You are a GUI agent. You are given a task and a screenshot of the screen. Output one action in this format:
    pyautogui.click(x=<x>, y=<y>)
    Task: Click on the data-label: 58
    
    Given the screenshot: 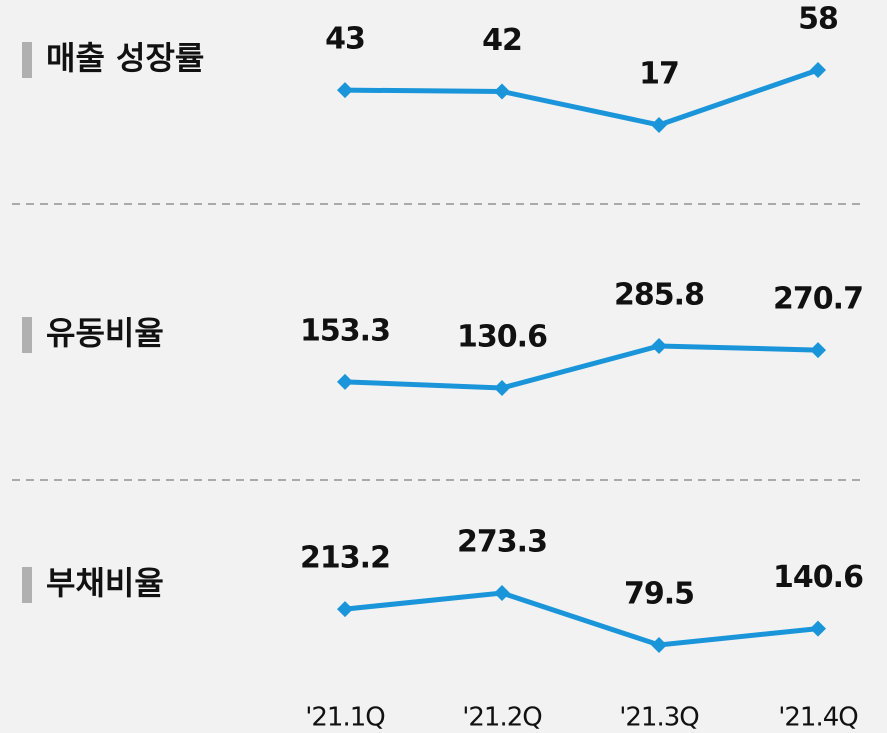 What is the action you would take?
    pyautogui.click(x=818, y=19)
    